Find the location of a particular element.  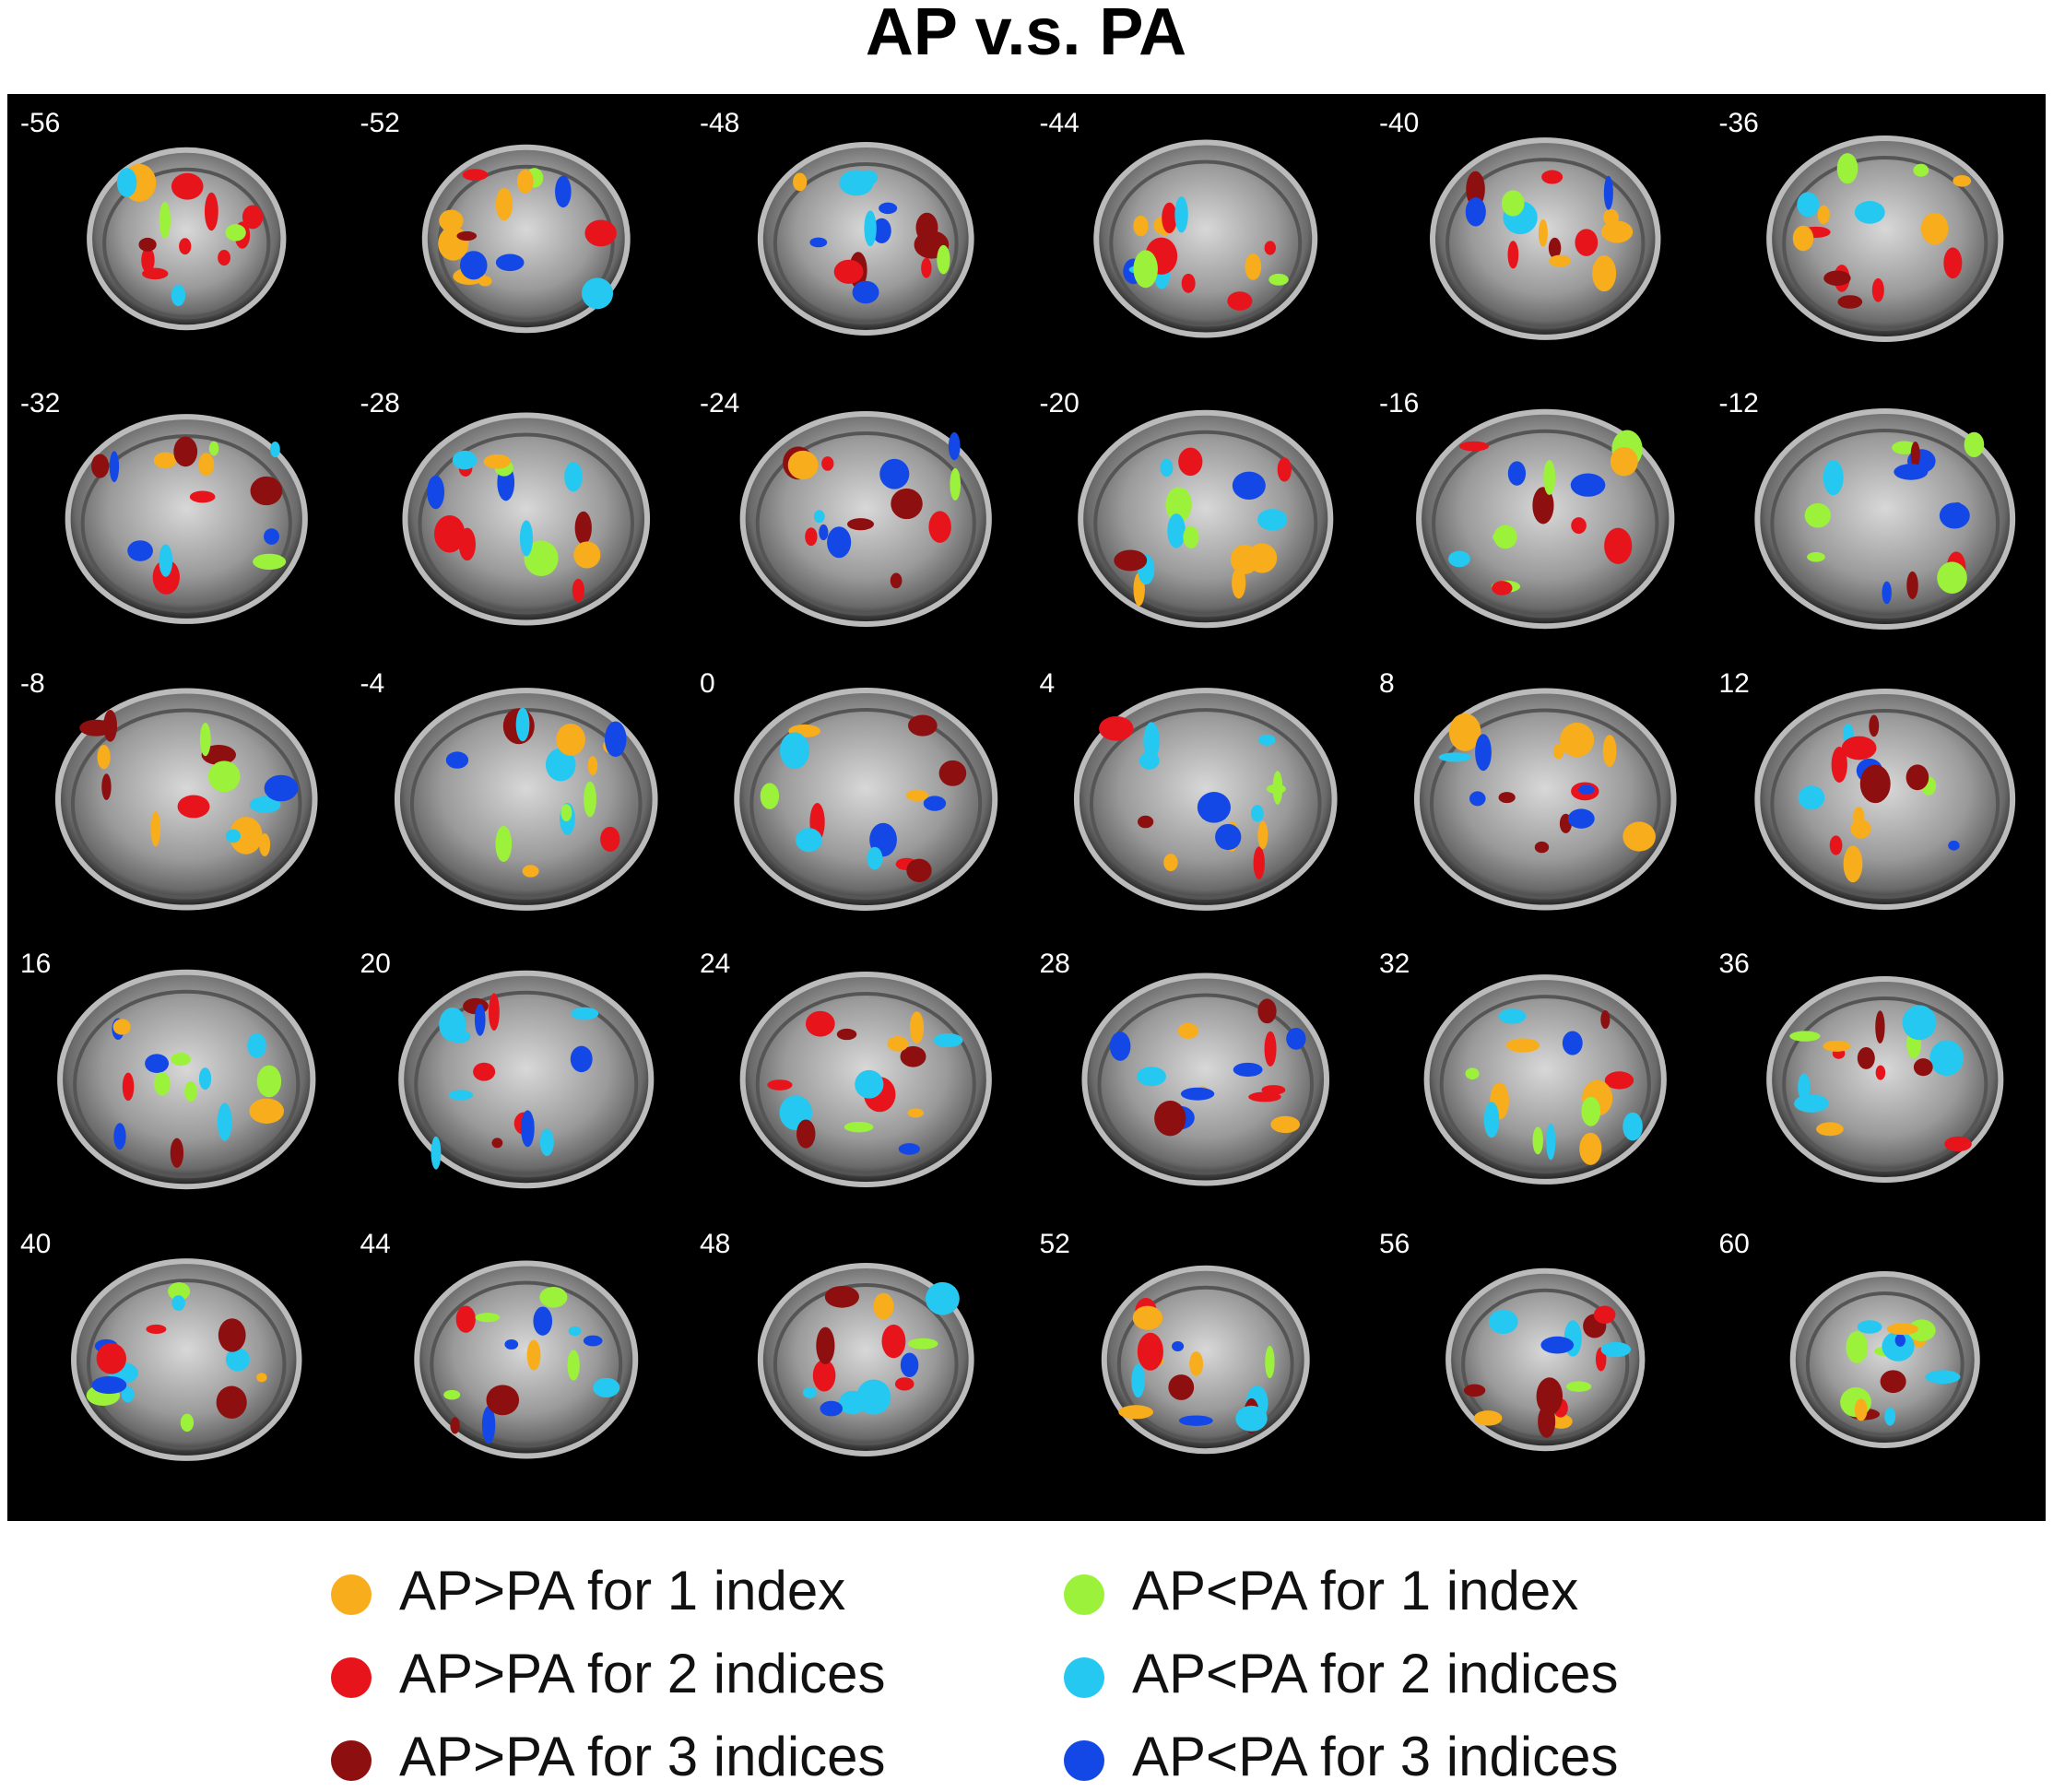

slice-label: -32 is located at coordinates (40, 403).